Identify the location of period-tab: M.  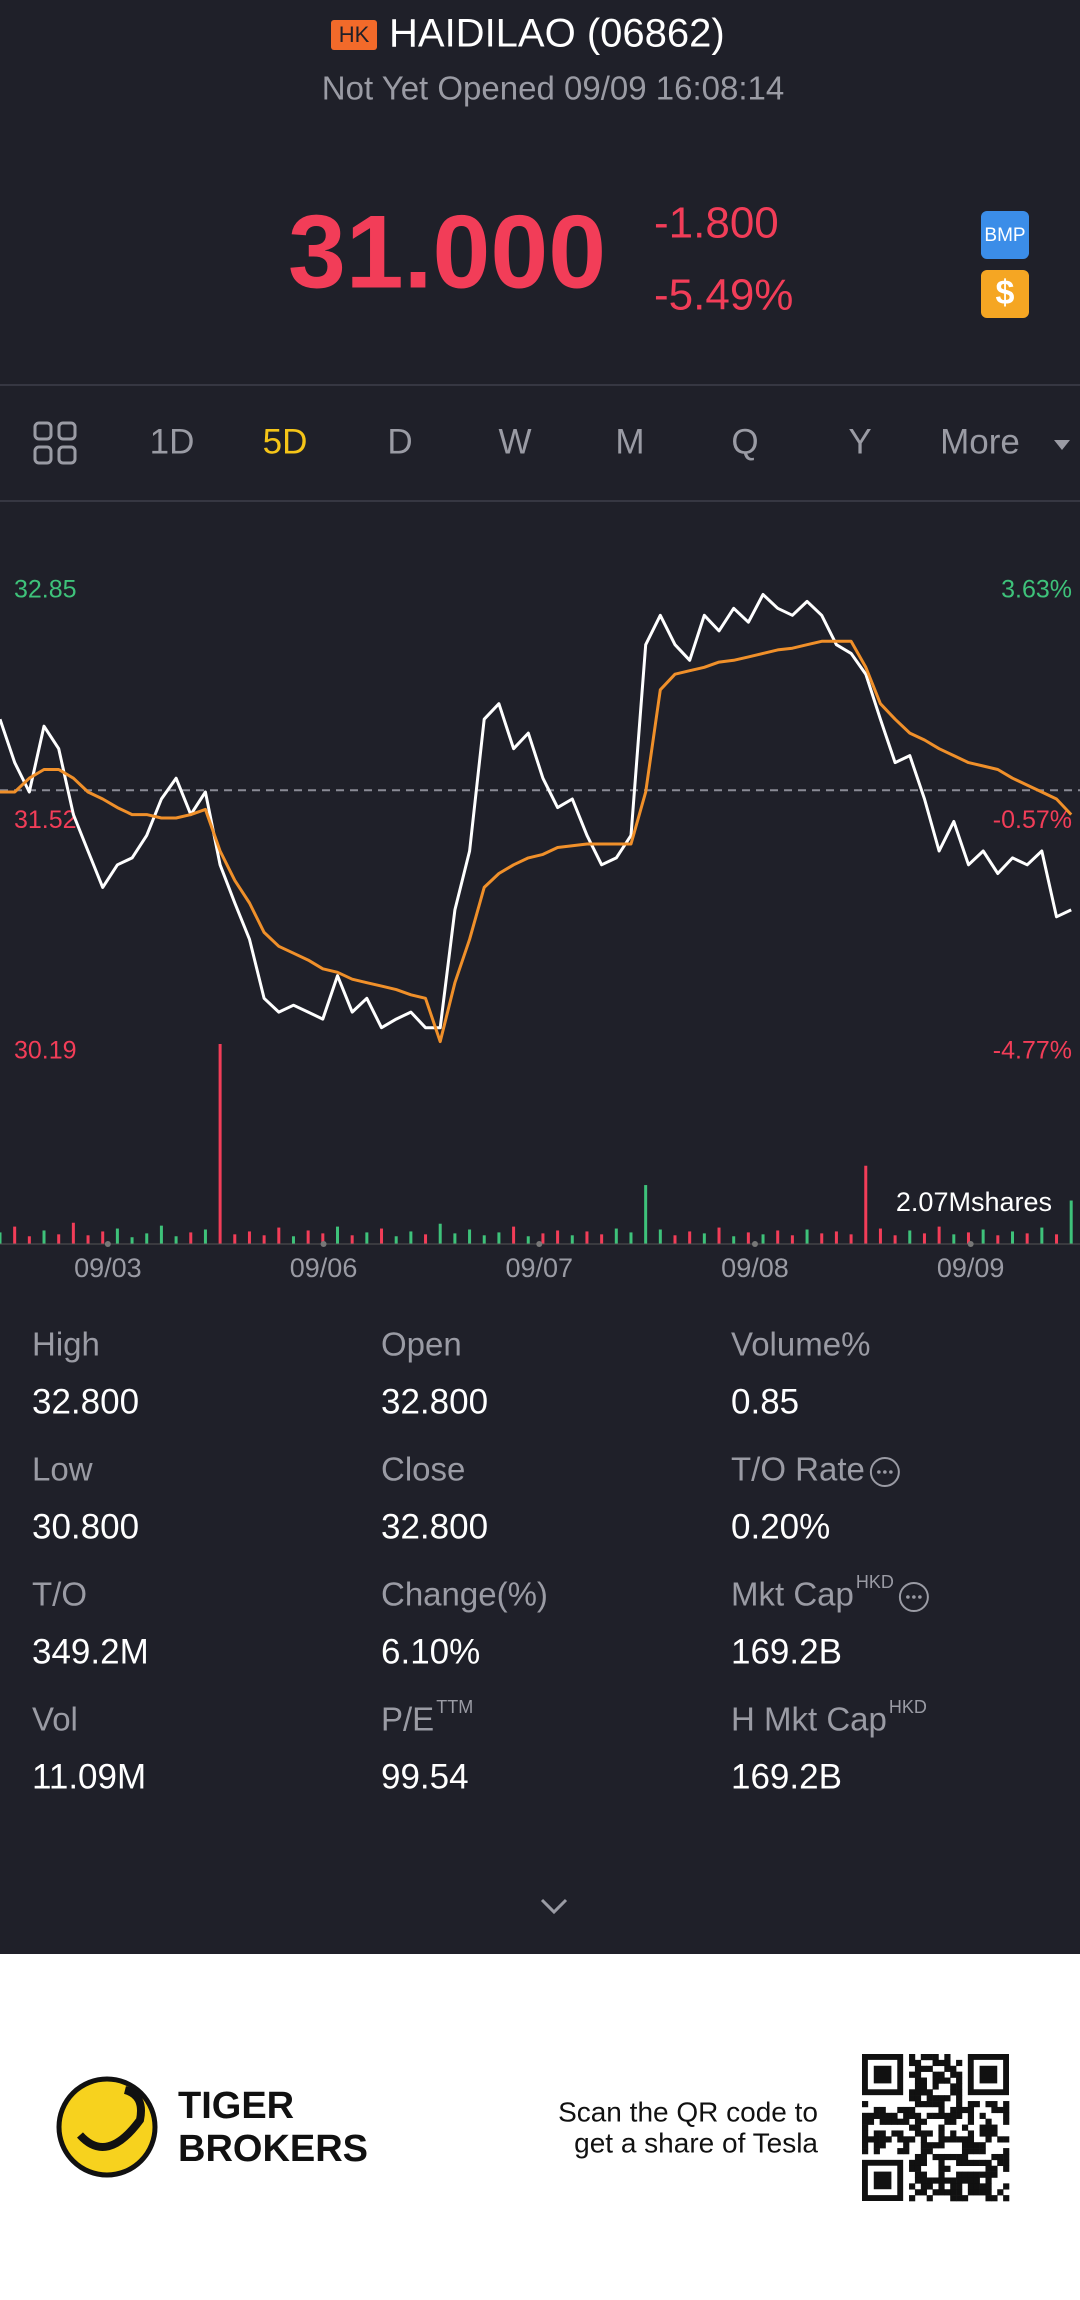
(629, 441).